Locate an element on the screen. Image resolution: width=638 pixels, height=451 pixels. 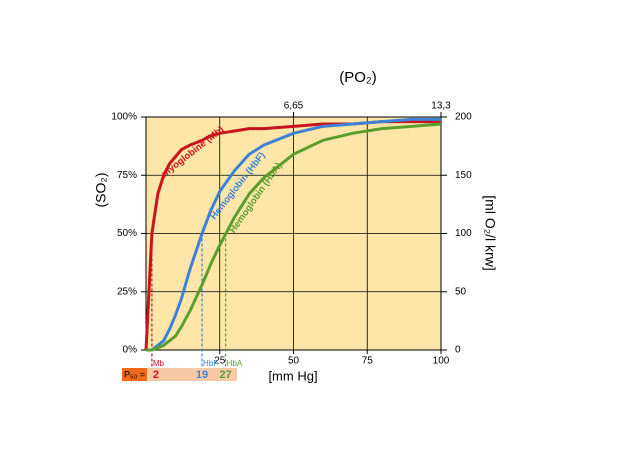
p50-strip is located at coordinates (179, 374).